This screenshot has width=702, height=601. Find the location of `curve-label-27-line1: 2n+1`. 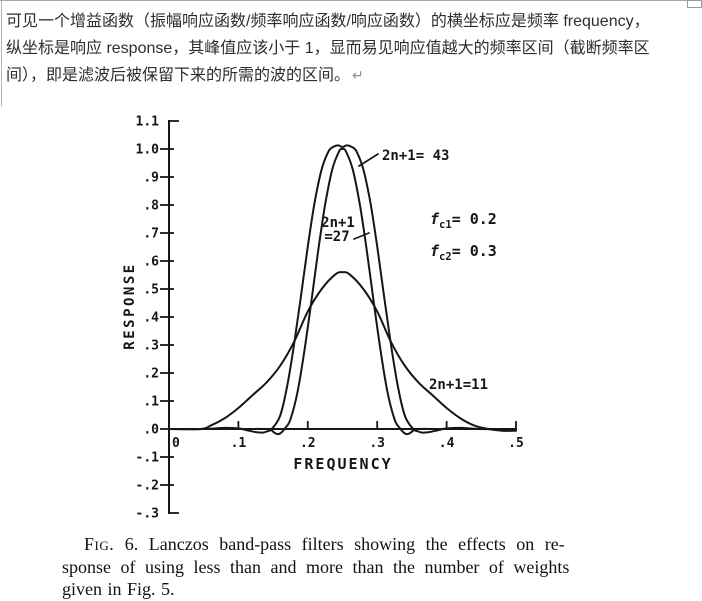

curve-label-27-line1: 2n+1 is located at coordinates (338, 223).